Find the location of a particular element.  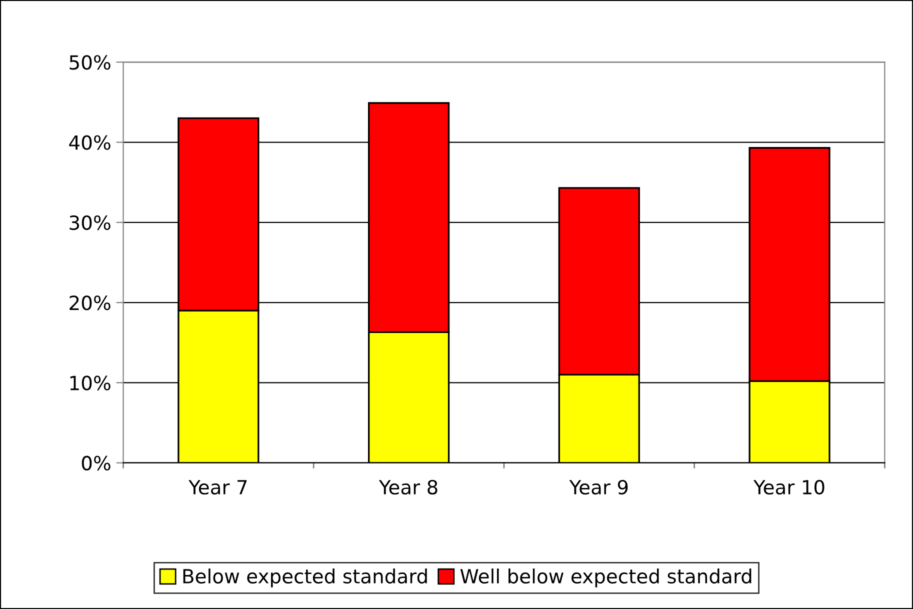

x-tick-label: Year 7 is located at coordinates (217, 487).